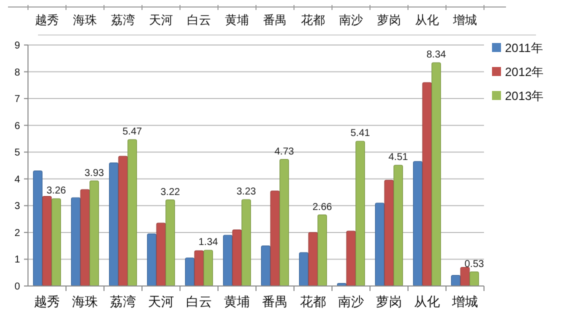  What do you see at coordinates (524, 96) in the screenshot?
I see `legend-label: 2013年` at bounding box center [524, 96].